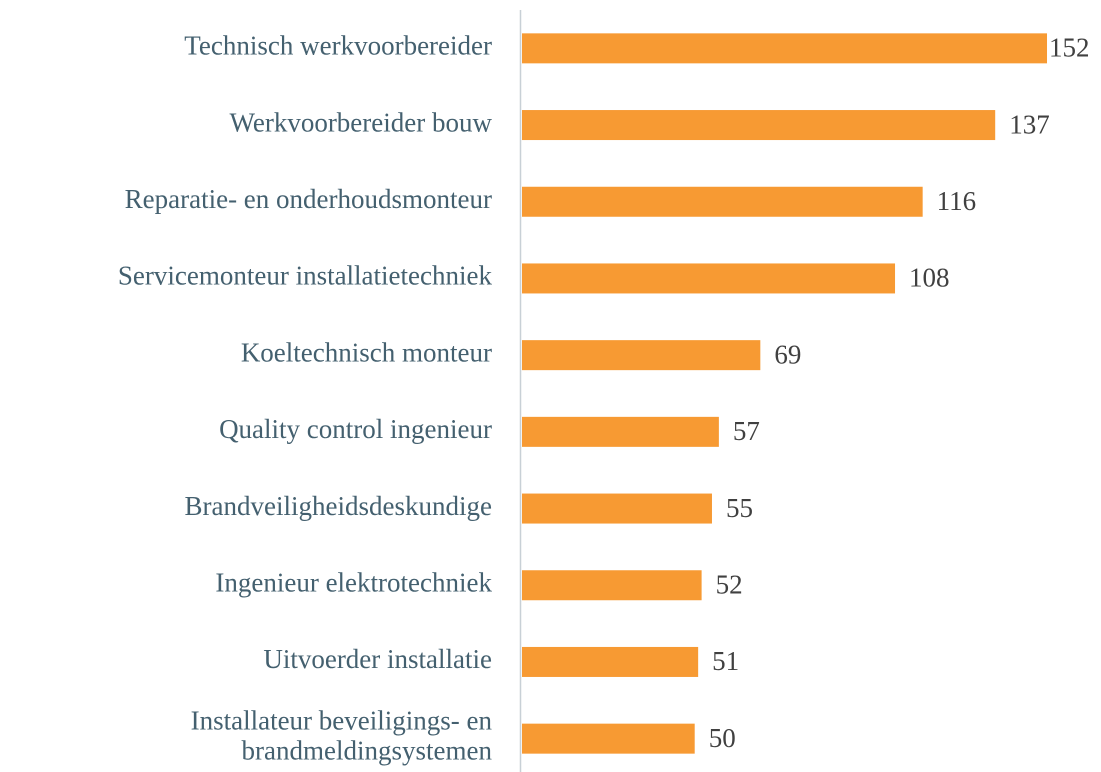 This screenshot has height=772, width=1101. What do you see at coordinates (746, 431) in the screenshot?
I see `value-label: 57` at bounding box center [746, 431].